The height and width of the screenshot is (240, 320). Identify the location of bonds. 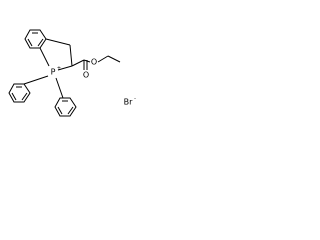
(64, 73).